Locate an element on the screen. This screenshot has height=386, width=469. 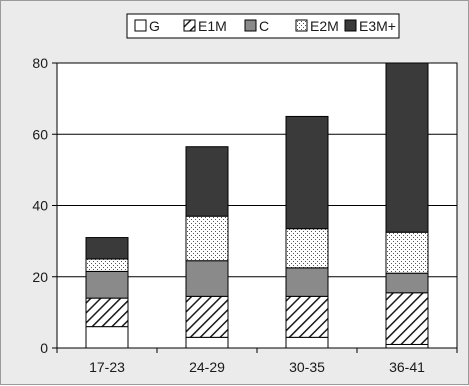
bar-36-41-C is located at coordinates (407, 283).